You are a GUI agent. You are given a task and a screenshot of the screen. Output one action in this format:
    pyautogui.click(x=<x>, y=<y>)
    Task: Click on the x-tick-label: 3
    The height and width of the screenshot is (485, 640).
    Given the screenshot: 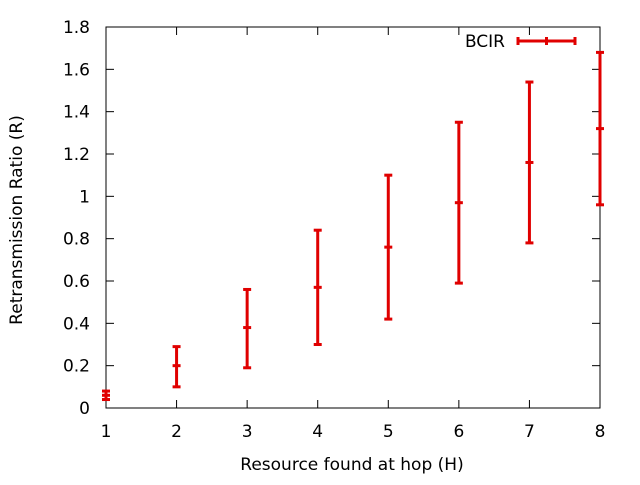 What is the action you would take?
    pyautogui.click(x=247, y=432)
    